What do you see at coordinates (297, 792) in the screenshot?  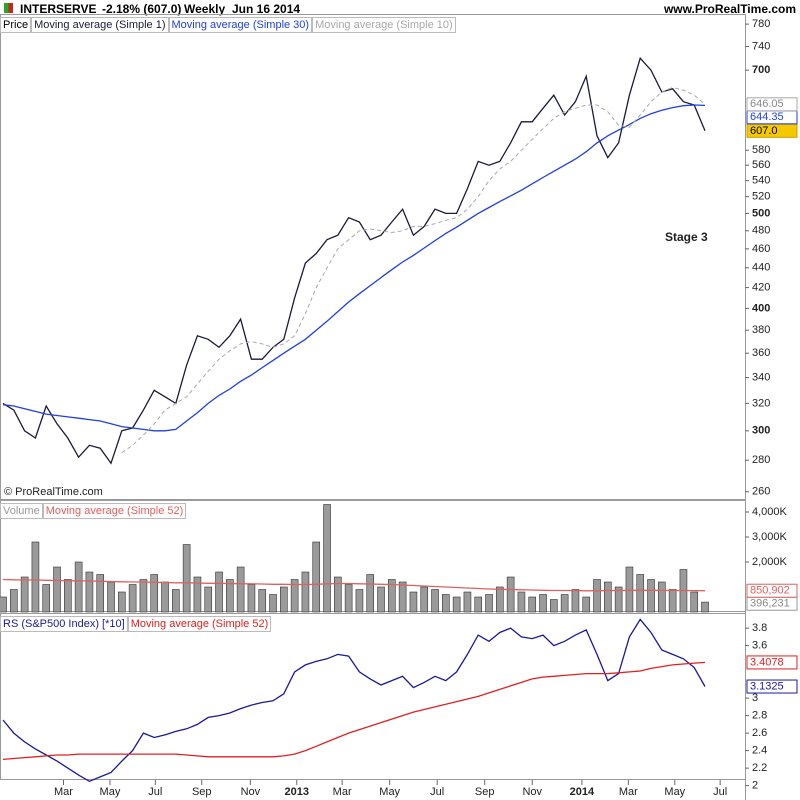 I see `x-tick-label: 2013` at bounding box center [297, 792].